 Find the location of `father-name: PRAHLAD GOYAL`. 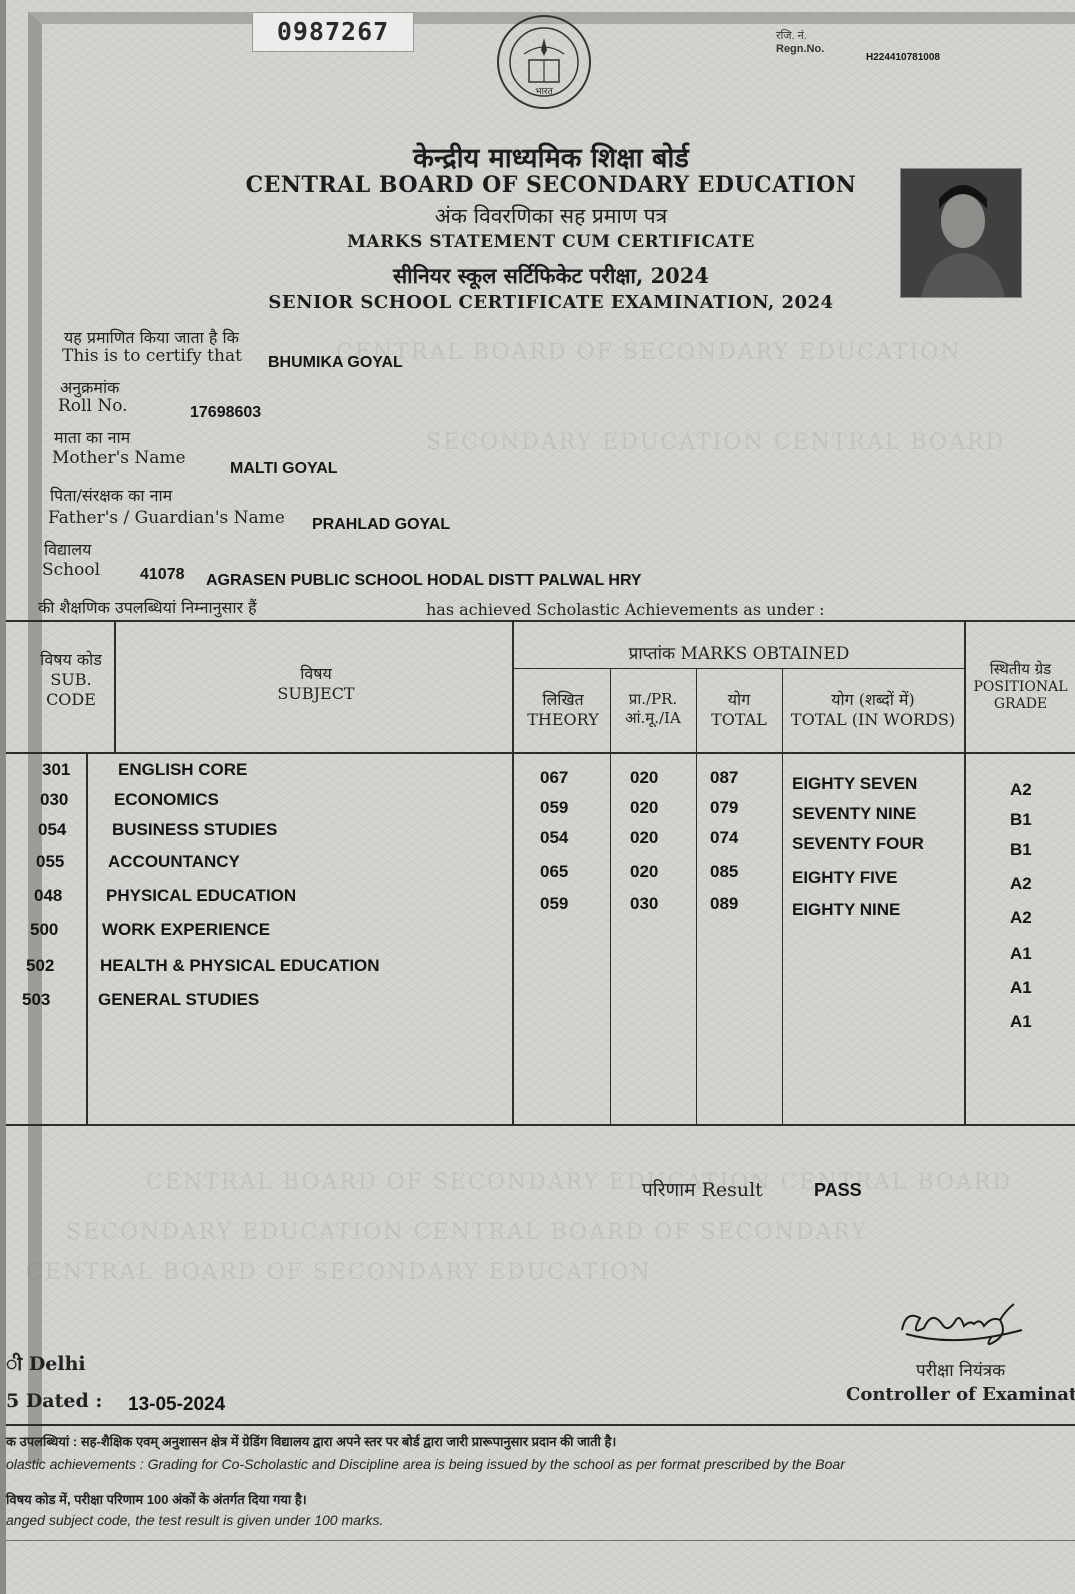

father-name: PRAHLAD GOYAL is located at coordinates (381, 524).